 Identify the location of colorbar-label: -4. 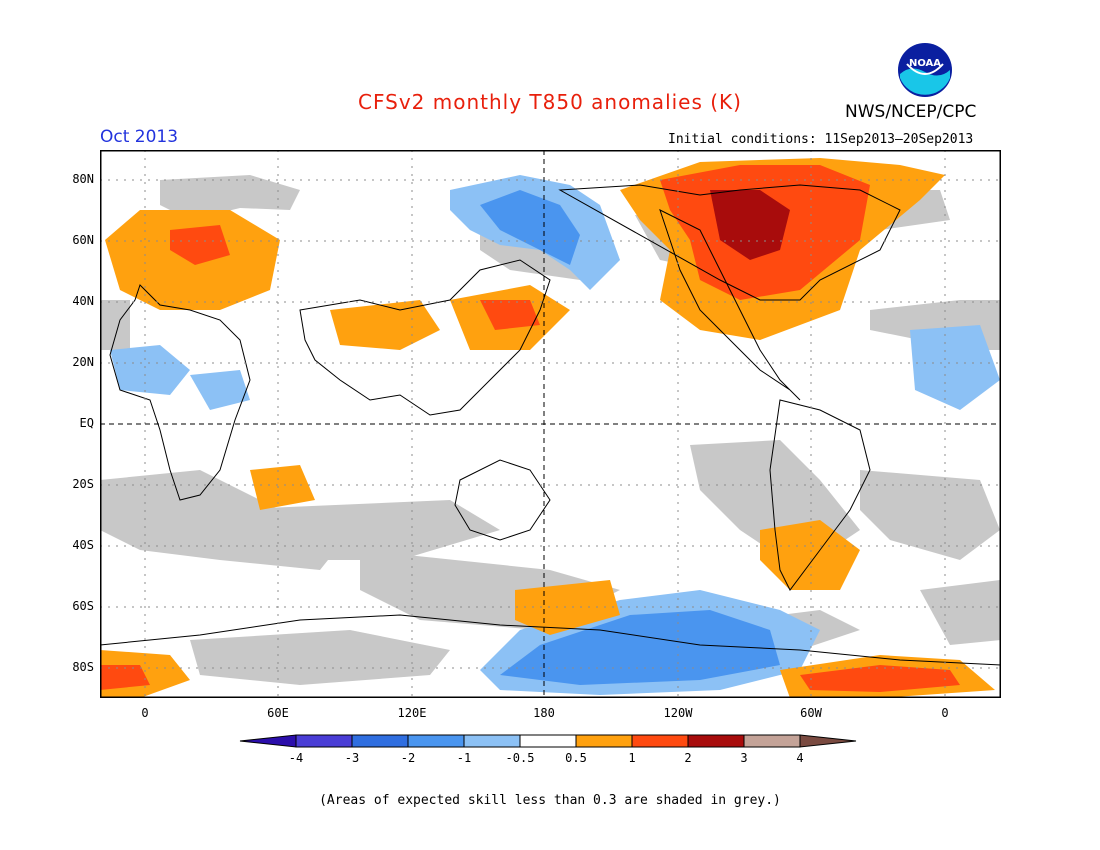
(296, 758).